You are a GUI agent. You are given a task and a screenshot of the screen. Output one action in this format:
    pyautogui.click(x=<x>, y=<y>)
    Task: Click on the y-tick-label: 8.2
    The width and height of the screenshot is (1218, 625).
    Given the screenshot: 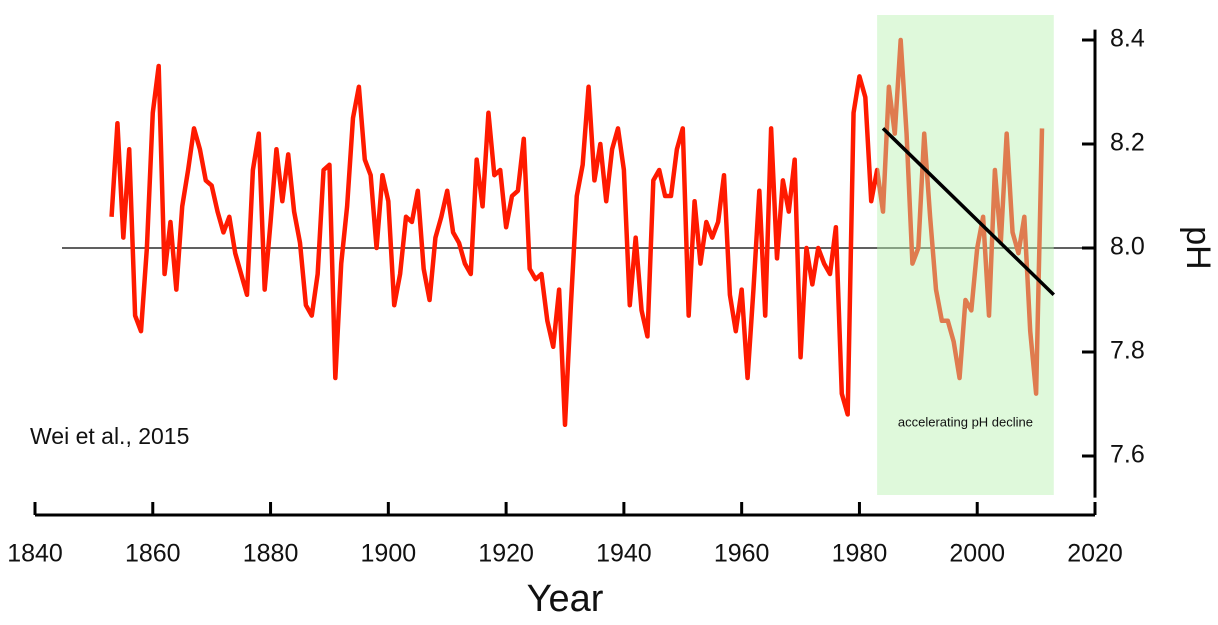 What is the action you would take?
    pyautogui.click(x=1127, y=143)
    